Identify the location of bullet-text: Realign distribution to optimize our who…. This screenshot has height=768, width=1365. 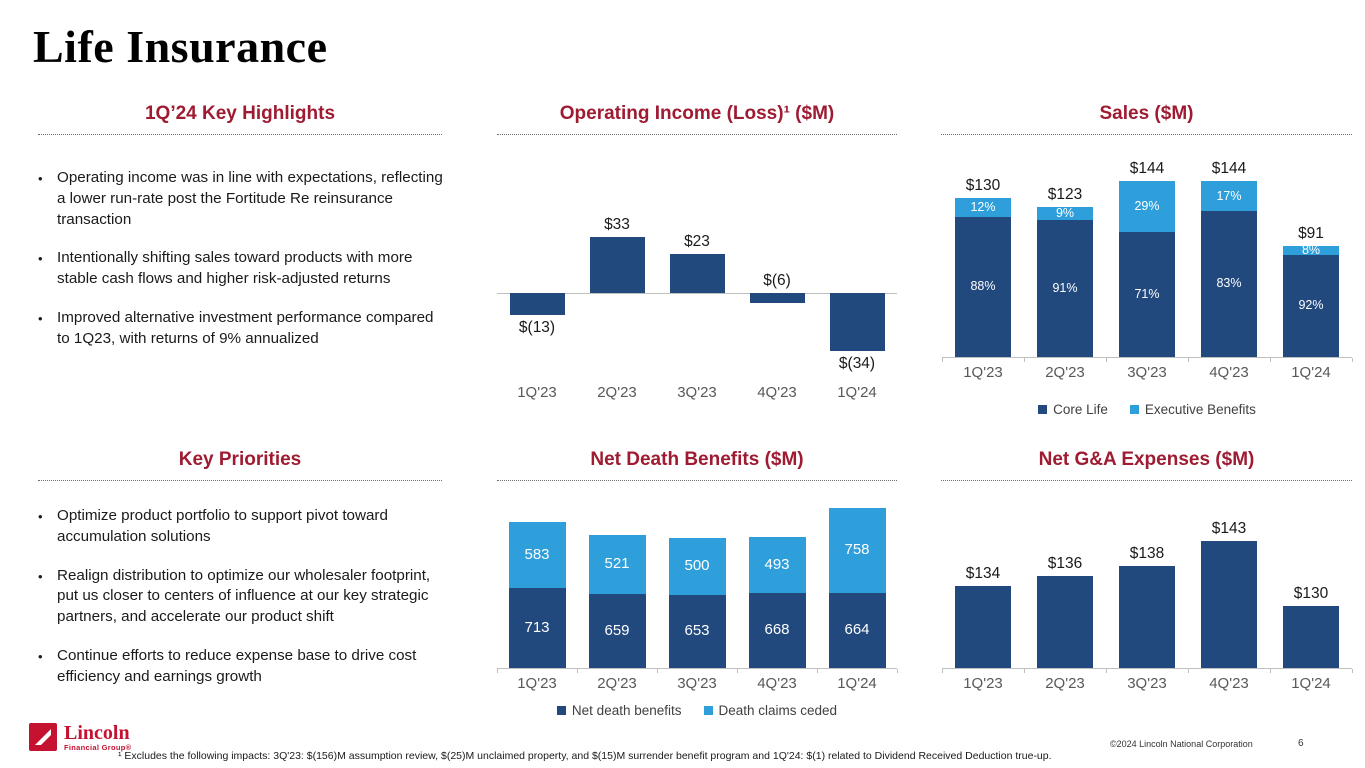
(244, 596).